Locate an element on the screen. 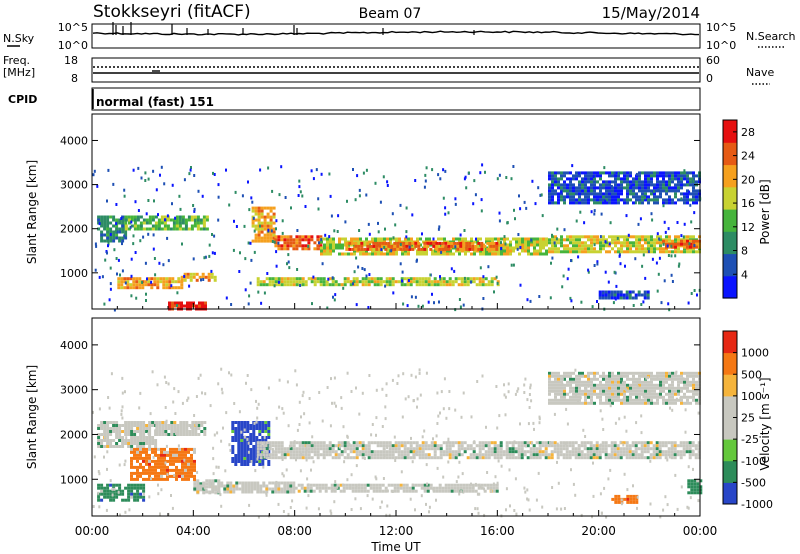  noise-left-tick-bottom: 10^0 is located at coordinates (73, 45).